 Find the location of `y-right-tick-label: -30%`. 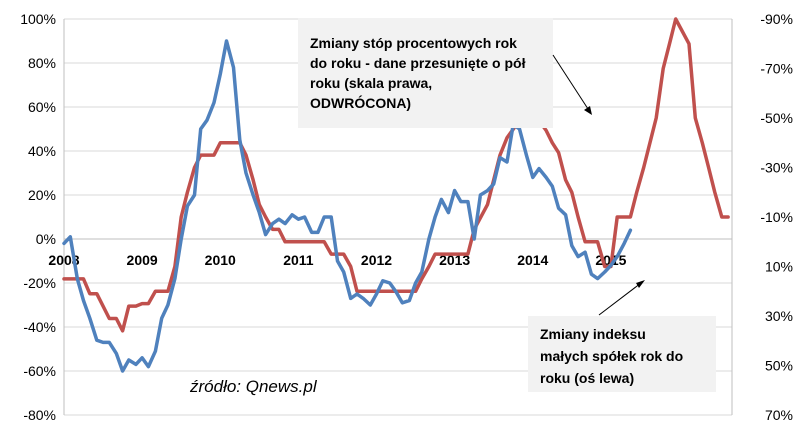

y-right-tick-label: -30% is located at coordinates (776, 168).